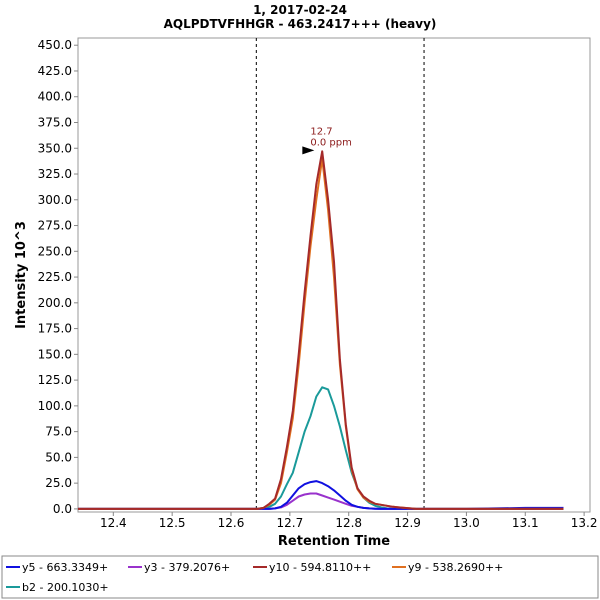  Describe the element at coordinates (55, 71) in the screenshot. I see `y-tick-label: 425.0` at that location.